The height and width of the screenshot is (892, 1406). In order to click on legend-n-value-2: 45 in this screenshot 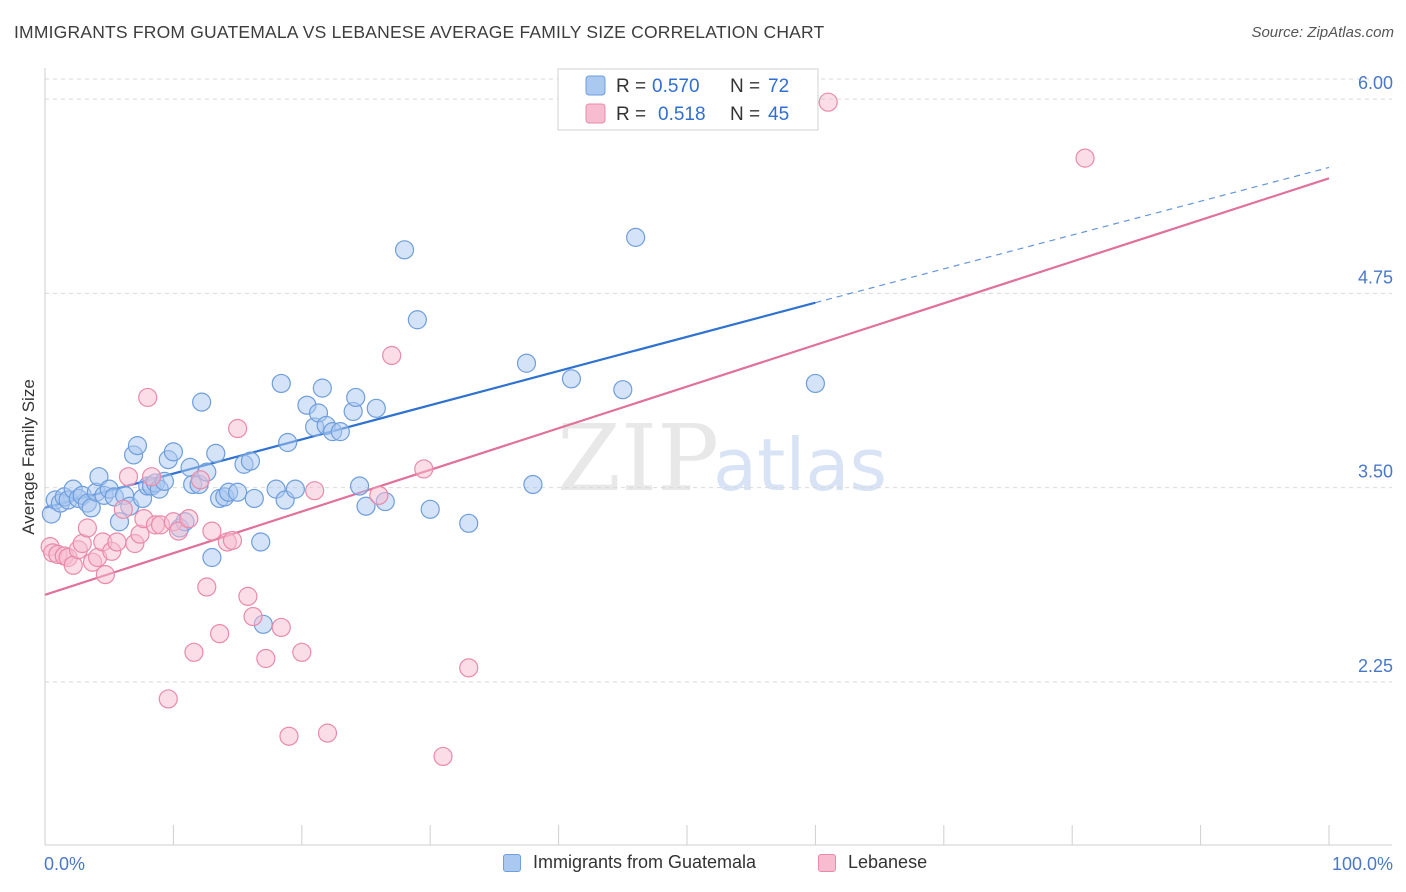, I will do `click(778, 114)`.